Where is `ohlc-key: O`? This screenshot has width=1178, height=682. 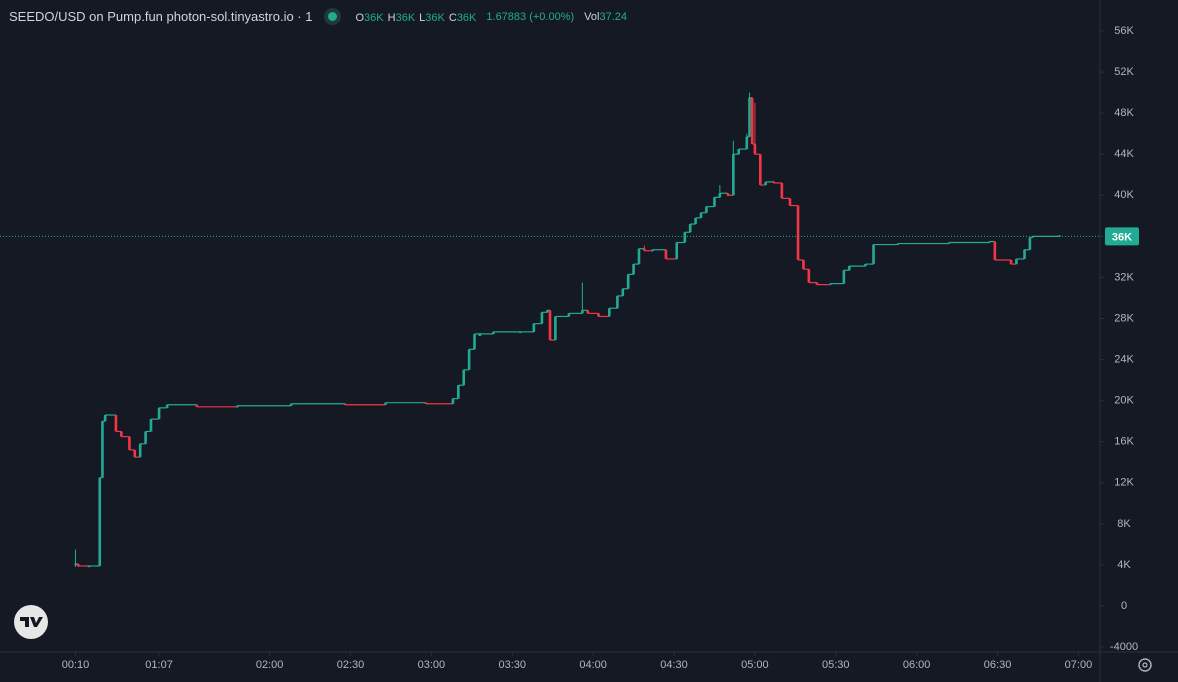
ohlc-key: O is located at coordinates (360, 18).